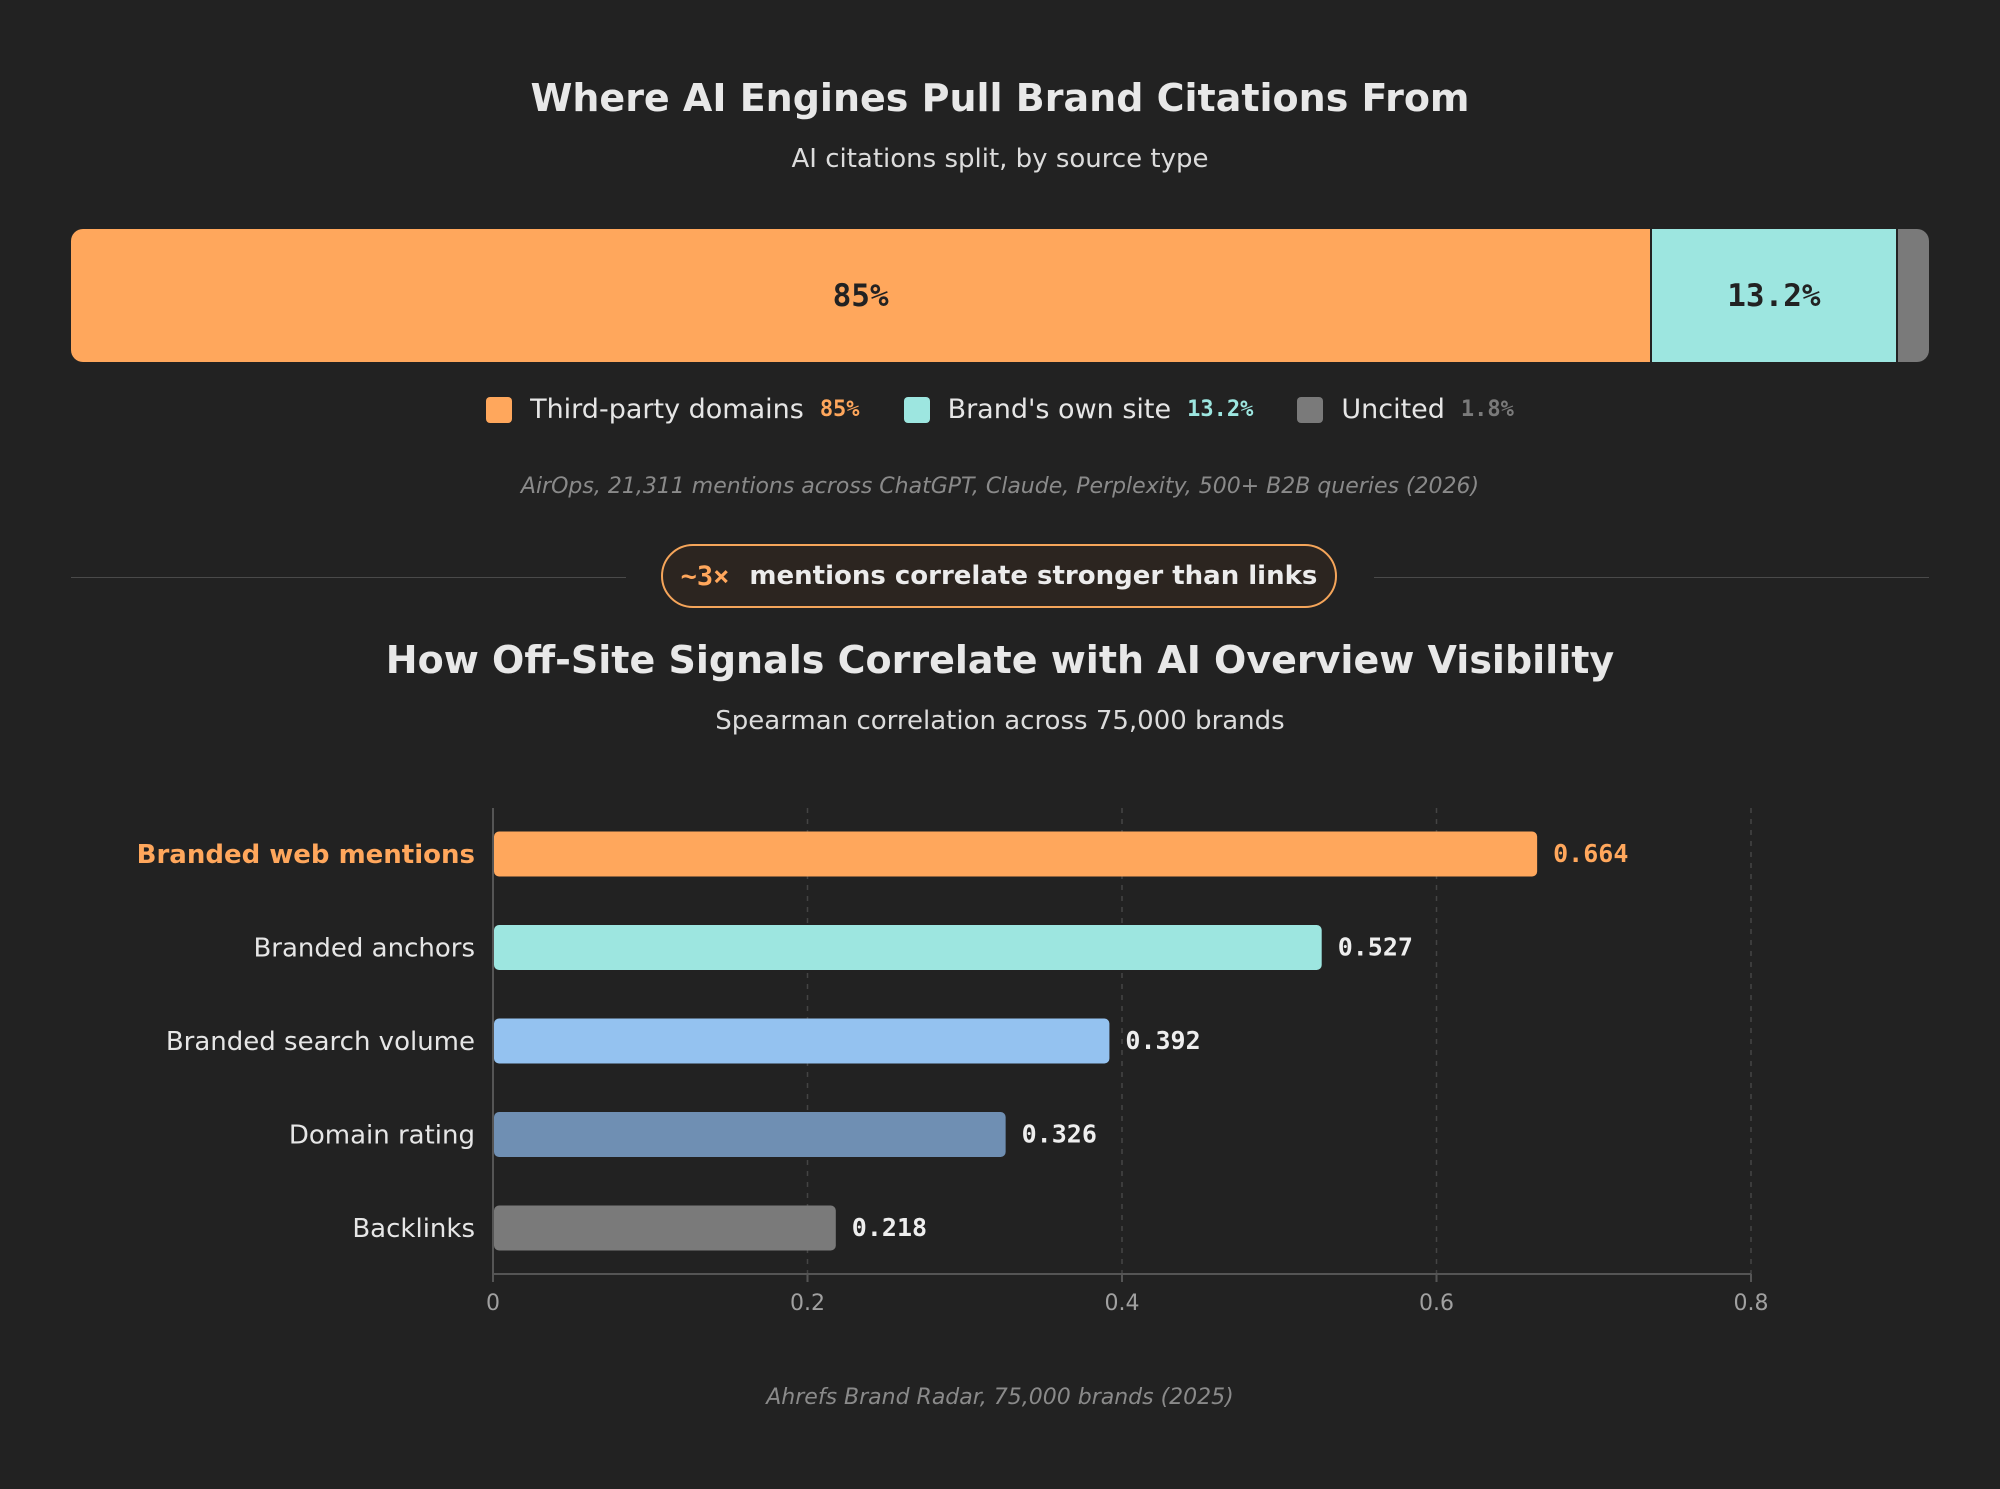 The image size is (2000, 1489). What do you see at coordinates (1162, 1040) in the screenshot?
I see `value-label: 0.392` at bounding box center [1162, 1040].